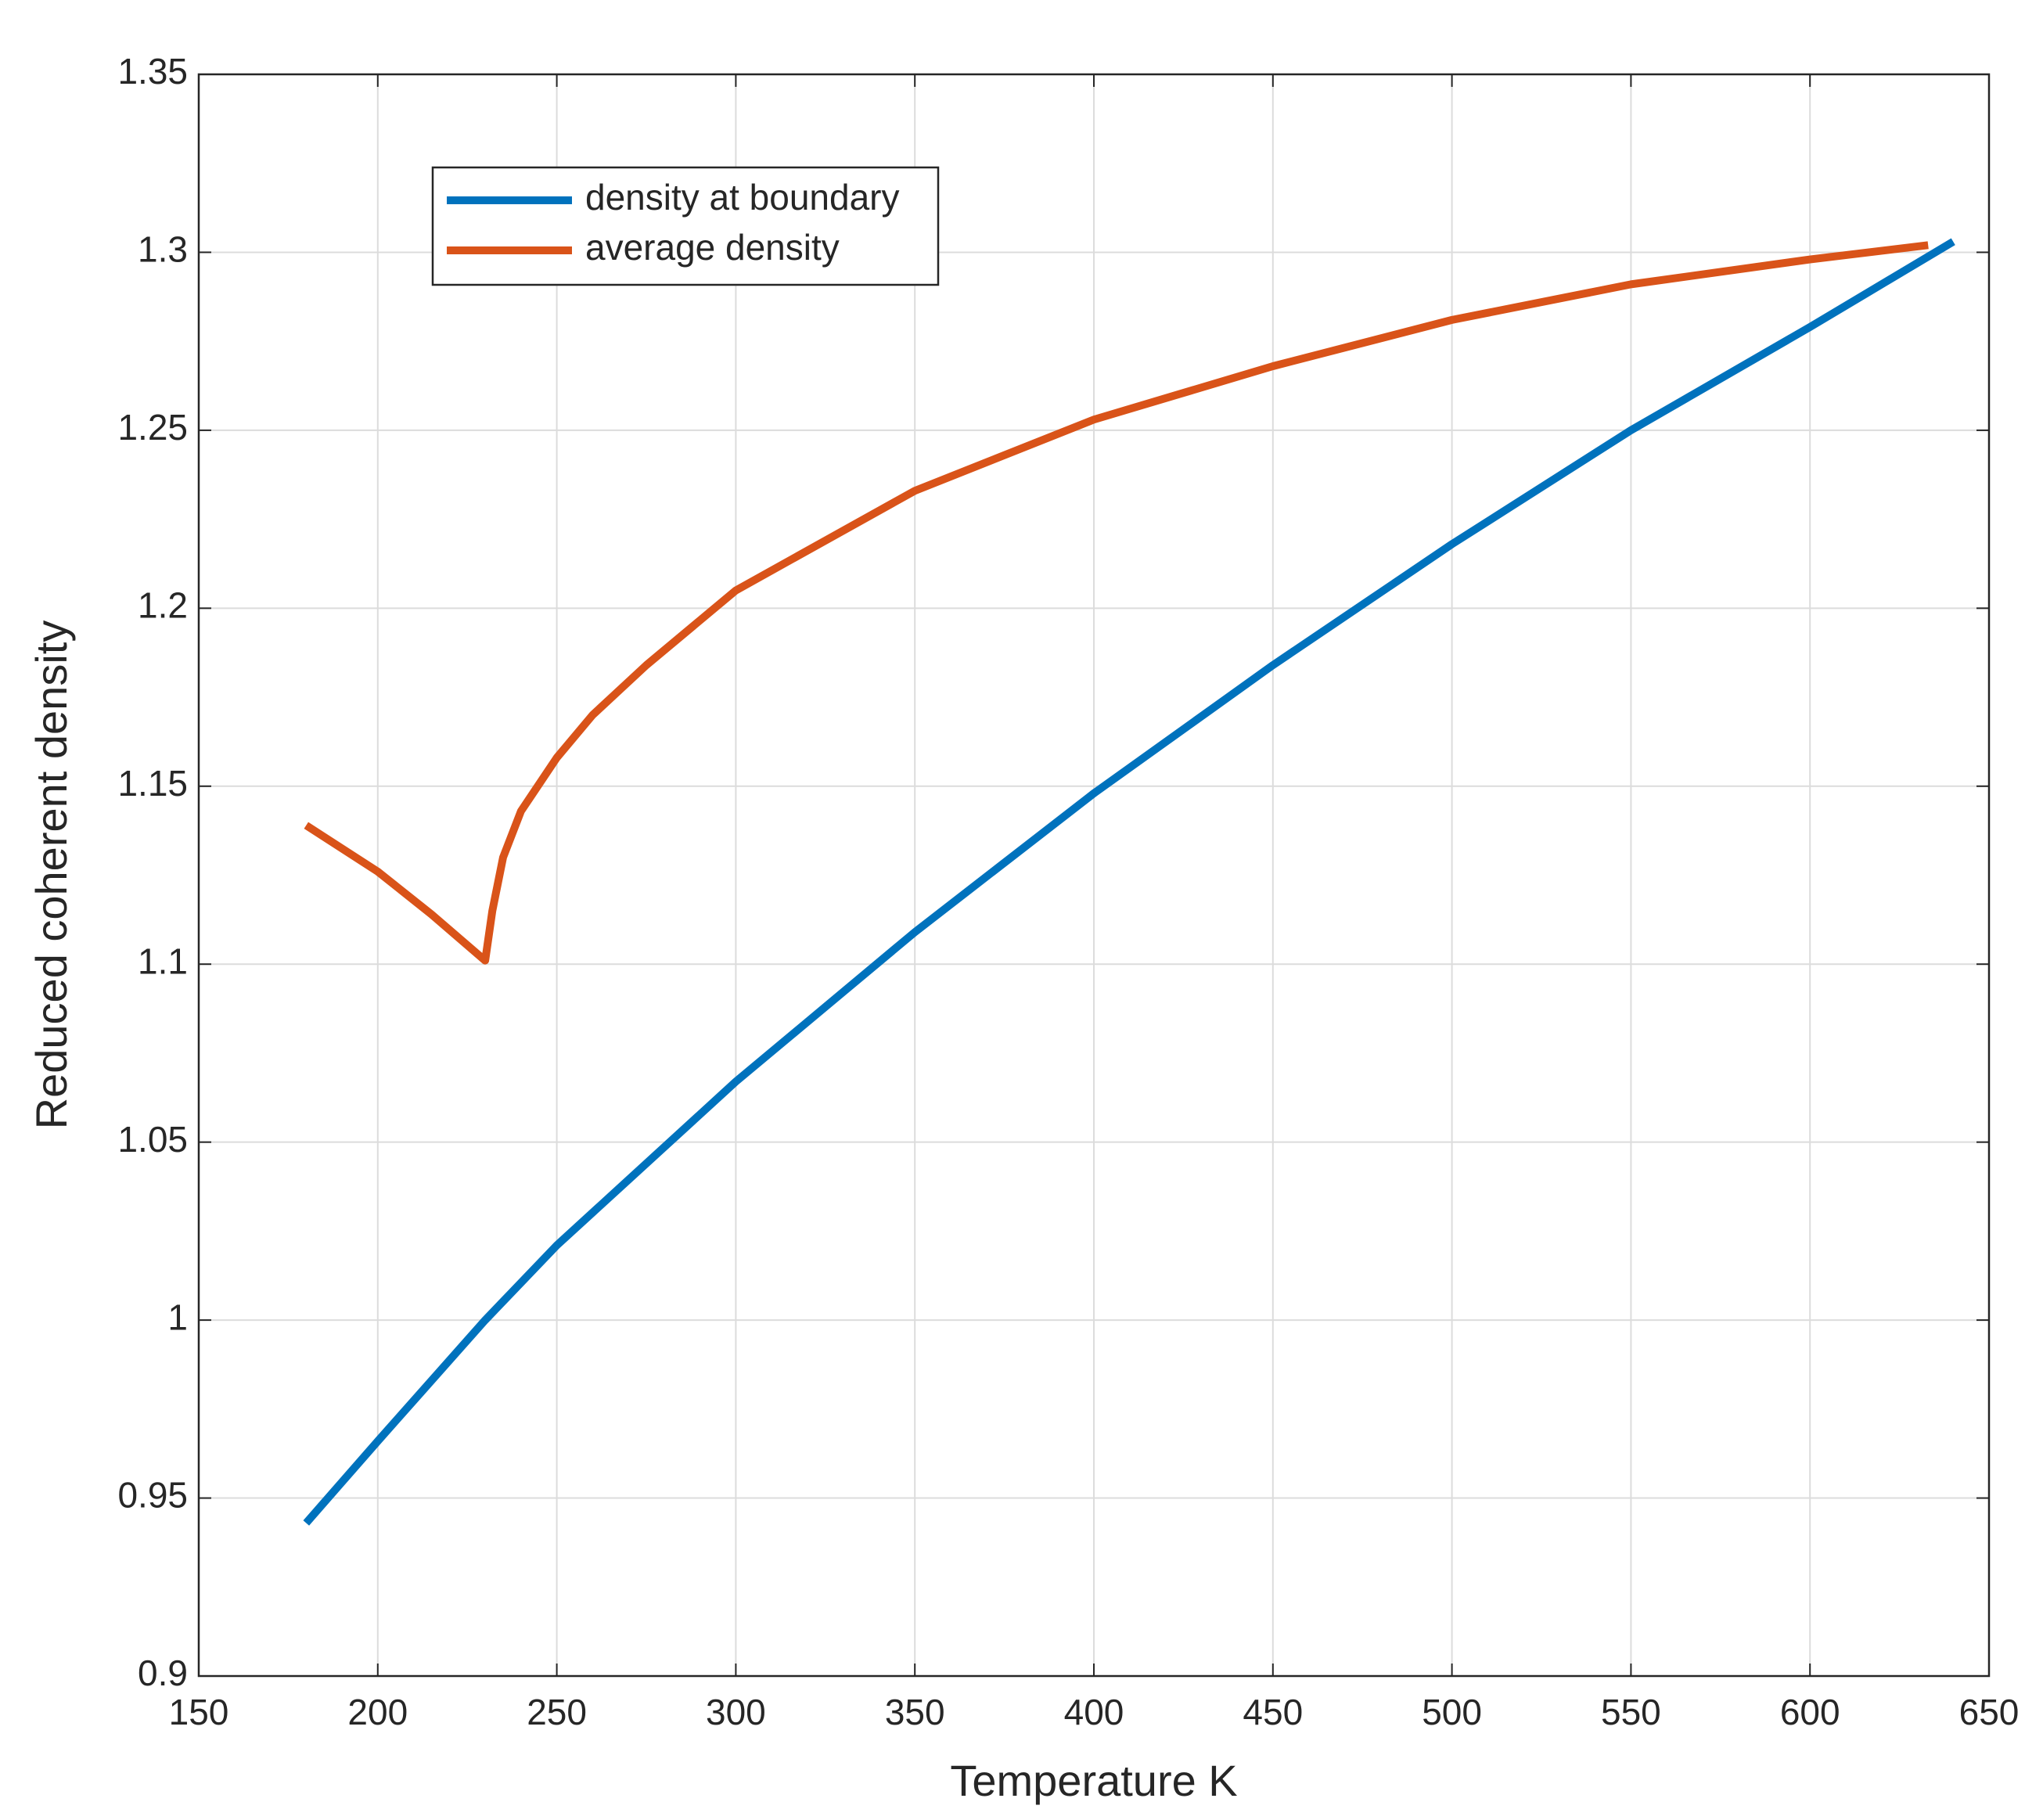 The height and width of the screenshot is (1820, 2043). I want to click on x-axis-label: Temperature K, so click(1093, 1780).